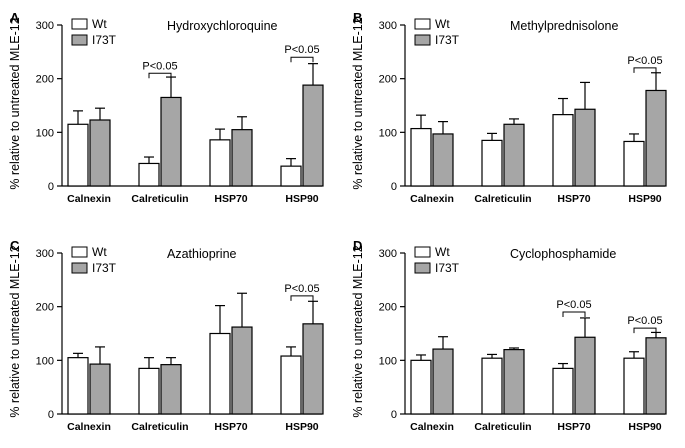  I want to click on chart-title: Cyclophosphamide, so click(563, 254).